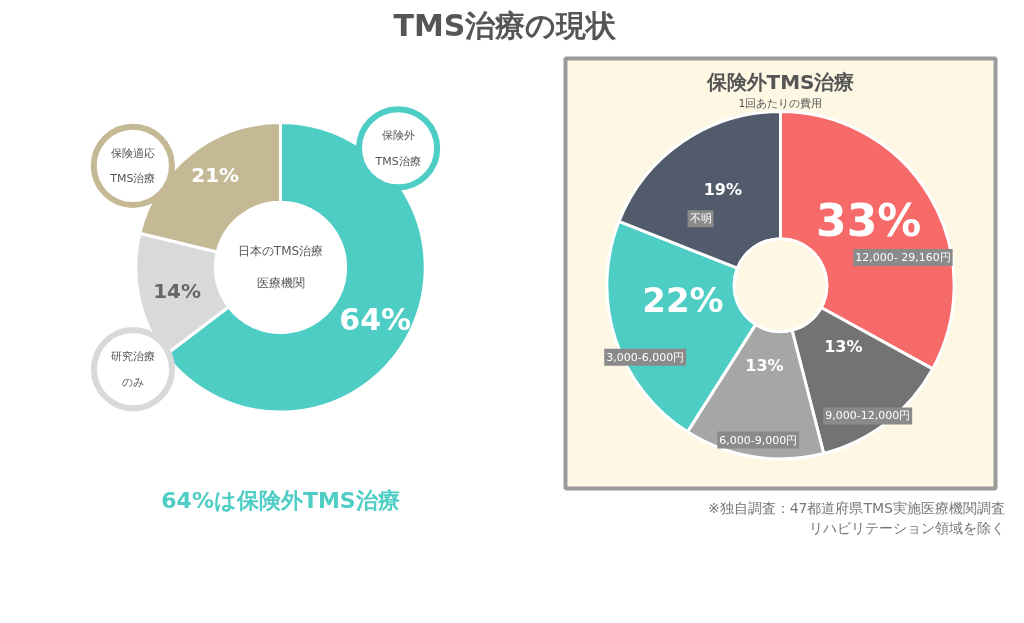  I want to click on chart-subtitle: 1回あたりの費用, so click(780, 104).